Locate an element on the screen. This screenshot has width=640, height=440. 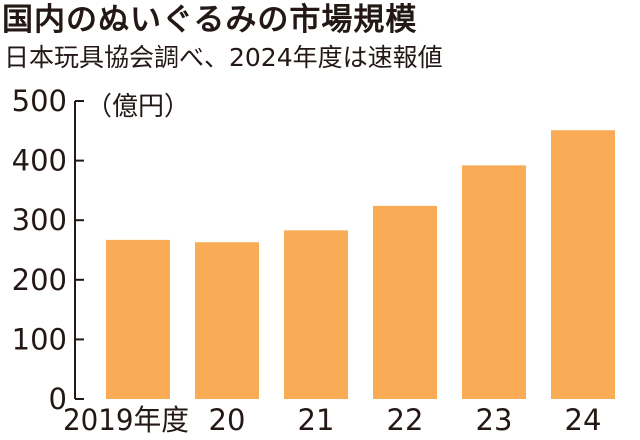
chart-title: 国内のぬいぐるみの市場規模 is located at coordinates (210, 20).